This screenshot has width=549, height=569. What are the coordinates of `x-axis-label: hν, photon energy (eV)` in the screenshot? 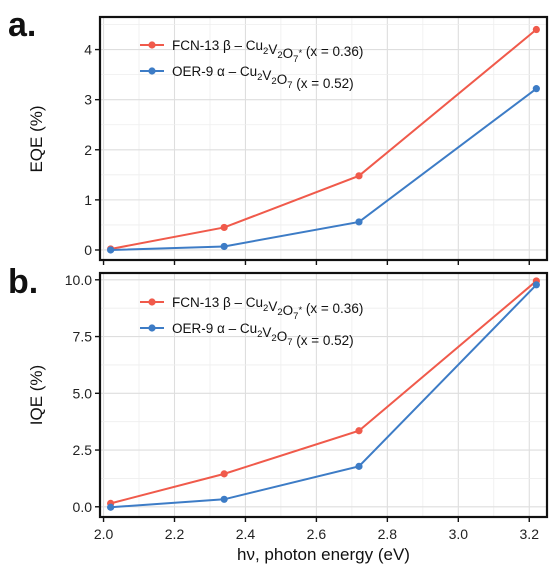 It's located at (323, 554).